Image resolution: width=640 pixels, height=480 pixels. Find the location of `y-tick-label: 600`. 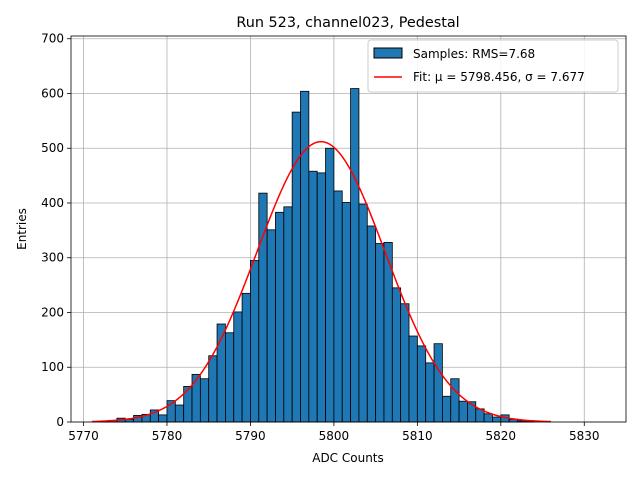

y-tick-label: 600 is located at coordinates (52, 93).